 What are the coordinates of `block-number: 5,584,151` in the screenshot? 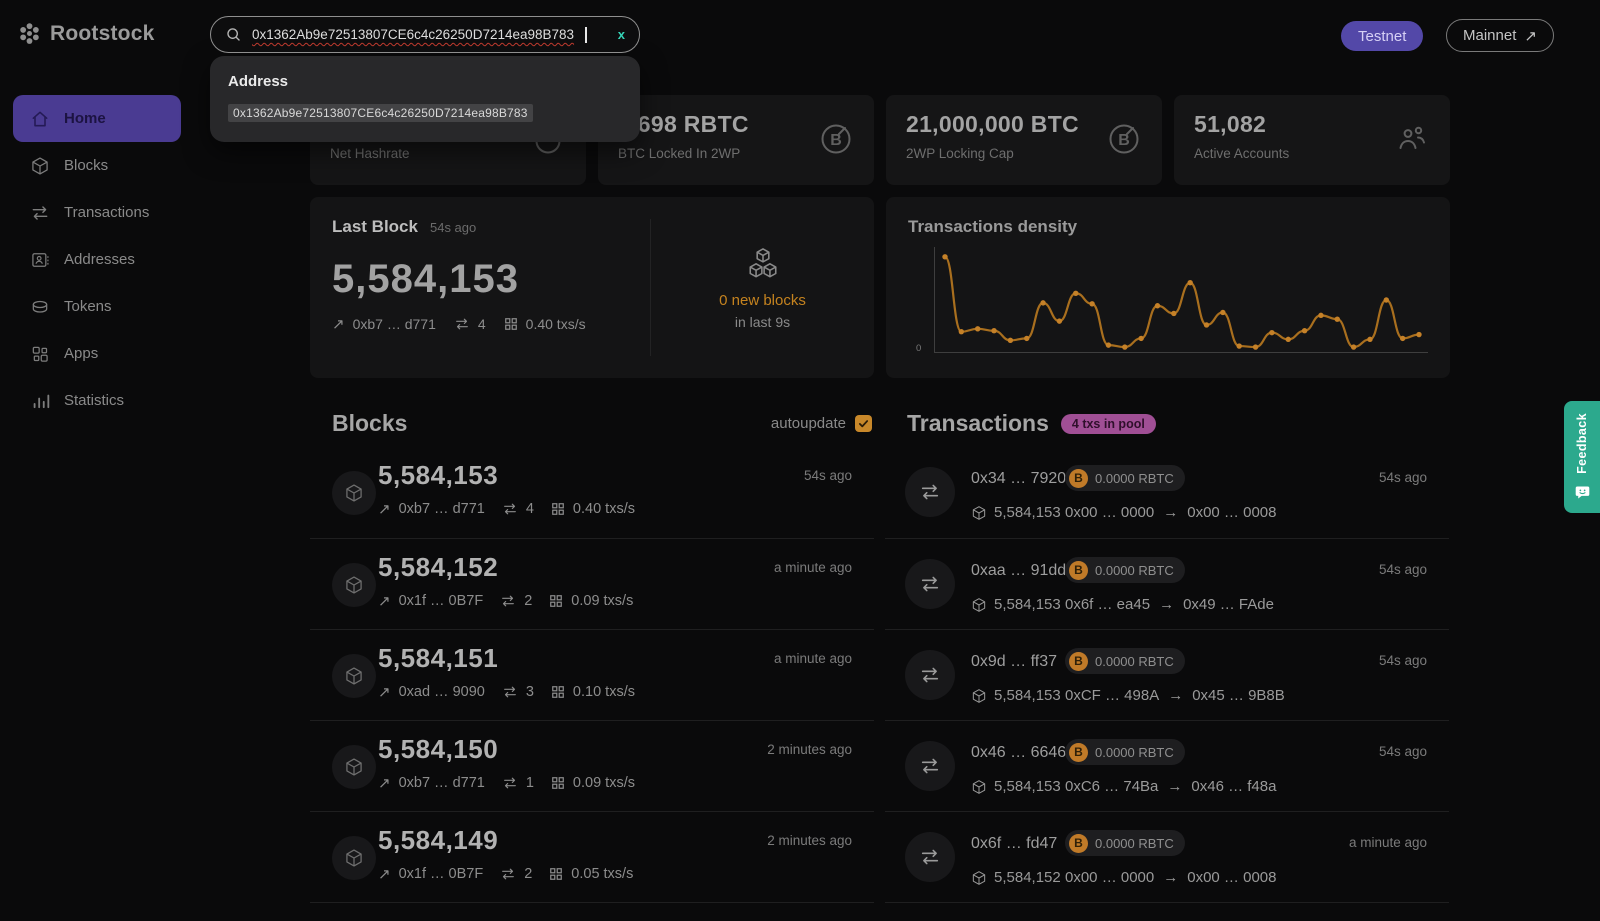 It's located at (438, 658).